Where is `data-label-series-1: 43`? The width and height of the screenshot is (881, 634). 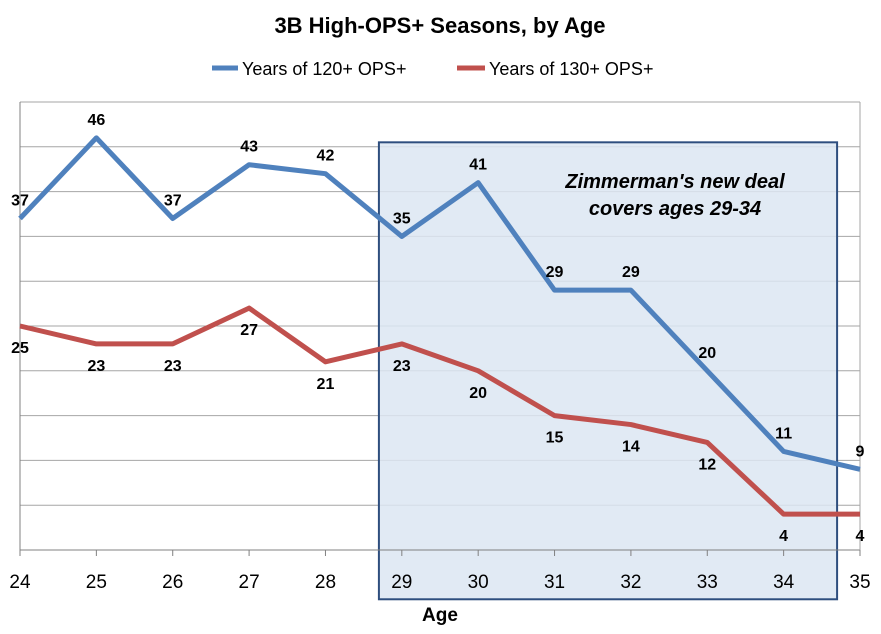
data-label-series-1: 43 is located at coordinates (249, 147).